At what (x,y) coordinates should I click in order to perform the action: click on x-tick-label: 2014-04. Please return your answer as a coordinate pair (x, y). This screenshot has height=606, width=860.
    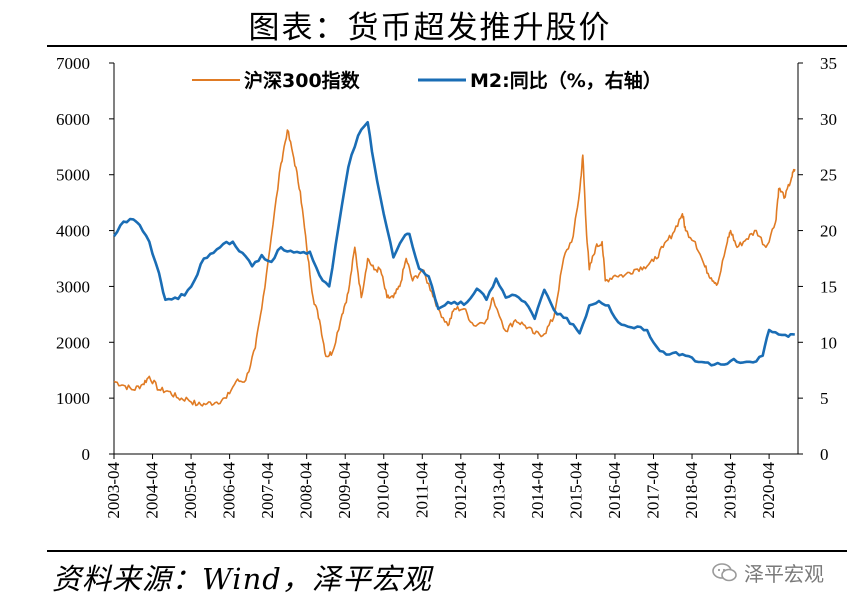
    Looking at the image, I should click on (537, 490).